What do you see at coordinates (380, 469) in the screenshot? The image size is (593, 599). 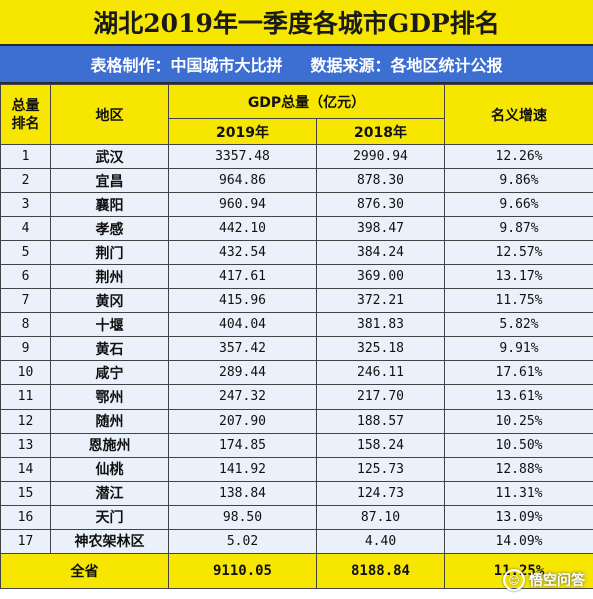 I see `gdp-2018-cell: 125.73` at bounding box center [380, 469].